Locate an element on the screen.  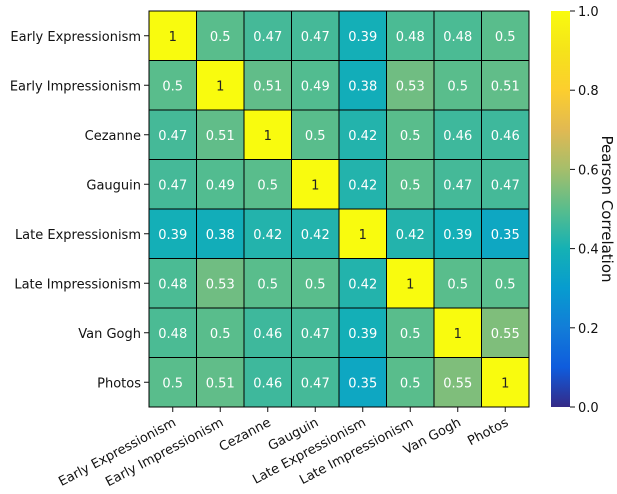
cell-value-label: 0.49 is located at coordinates (220, 185).